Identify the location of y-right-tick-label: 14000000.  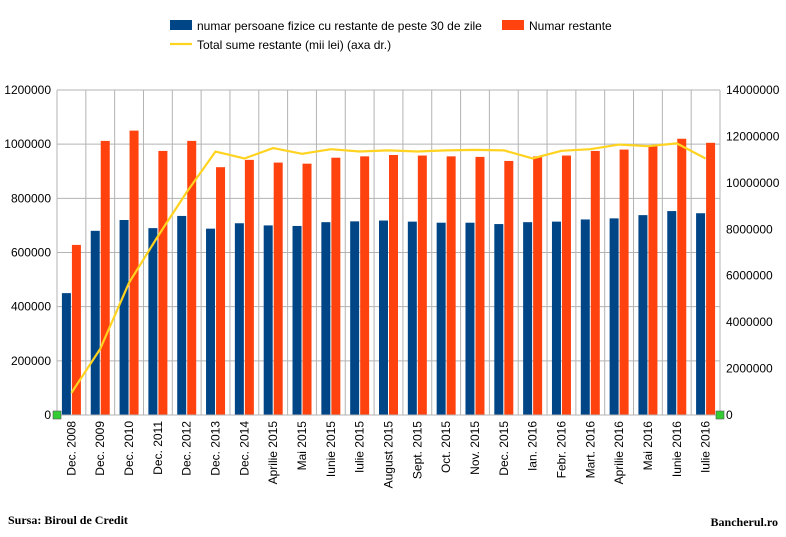
(753, 90).